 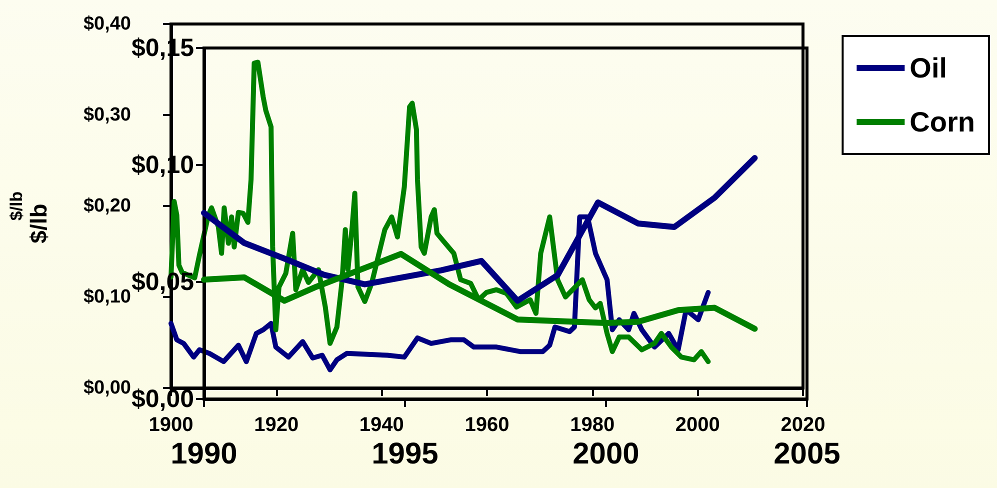 I want to click on x-tick-label: 1960, so click(x=487, y=425).